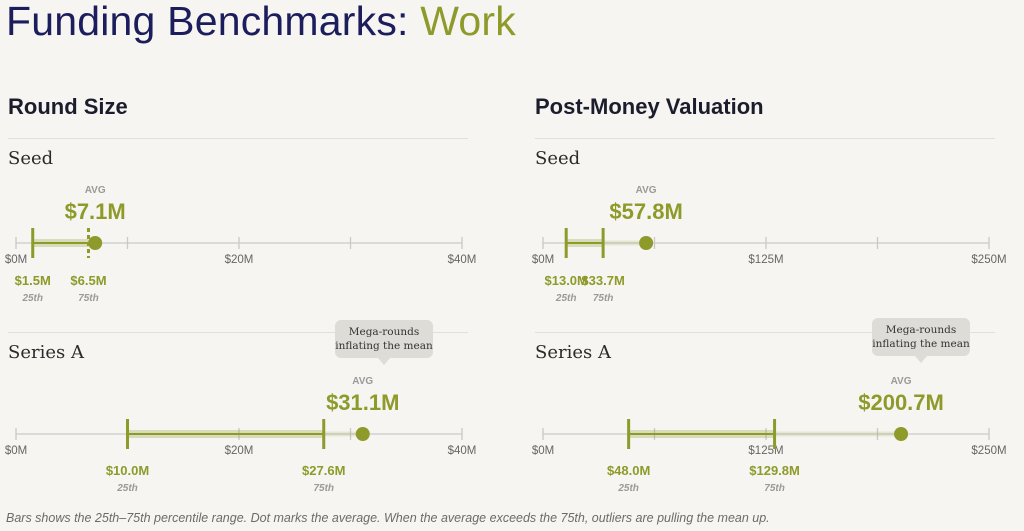  Describe the element at coordinates (362, 402) in the screenshot. I see `avg-value: $31.1M` at that location.